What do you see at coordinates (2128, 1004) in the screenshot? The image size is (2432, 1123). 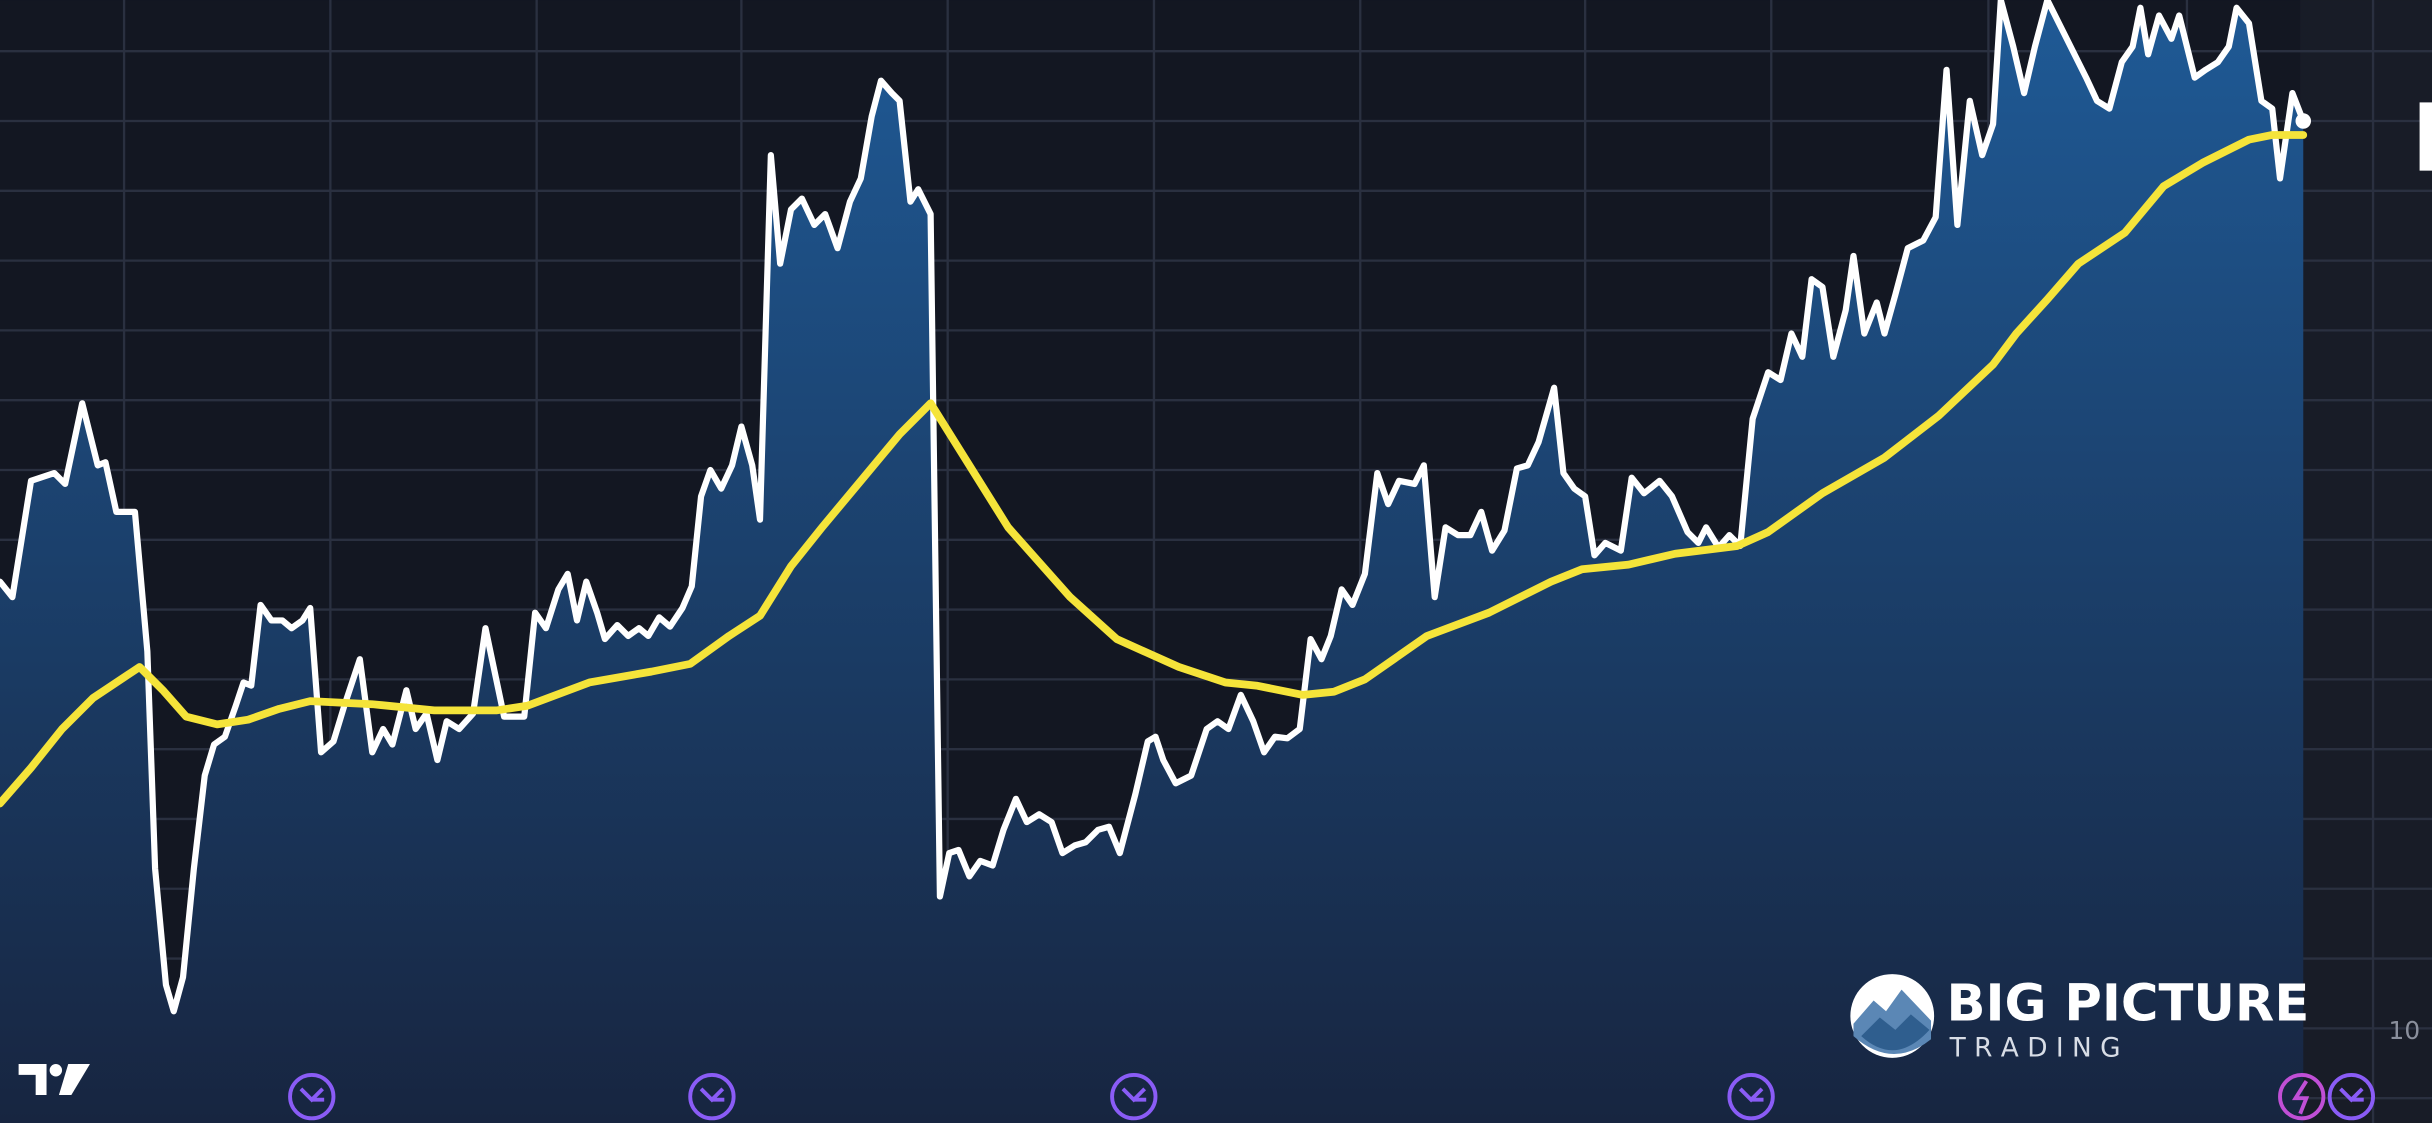 I see `logo-title: BIG PICTURE` at bounding box center [2128, 1004].